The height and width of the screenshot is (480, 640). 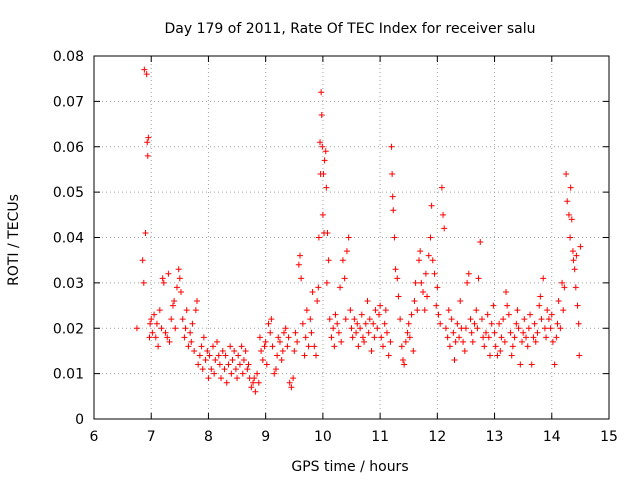 What do you see at coordinates (323, 437) in the screenshot?
I see `x-tick-label: 10` at bounding box center [323, 437].